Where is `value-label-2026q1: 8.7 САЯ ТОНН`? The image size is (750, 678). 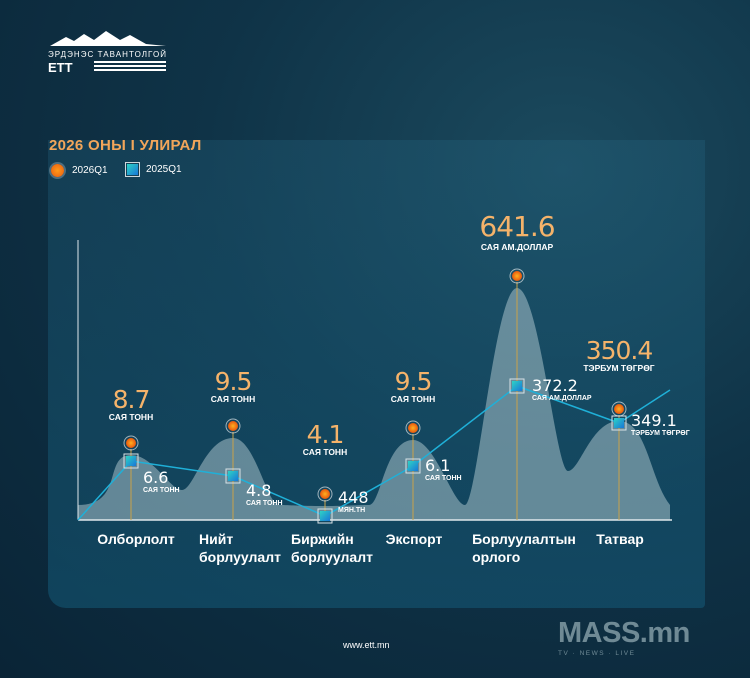
value-label-2026q1: 8.7 САЯ ТОНН is located at coordinates (131, 404).